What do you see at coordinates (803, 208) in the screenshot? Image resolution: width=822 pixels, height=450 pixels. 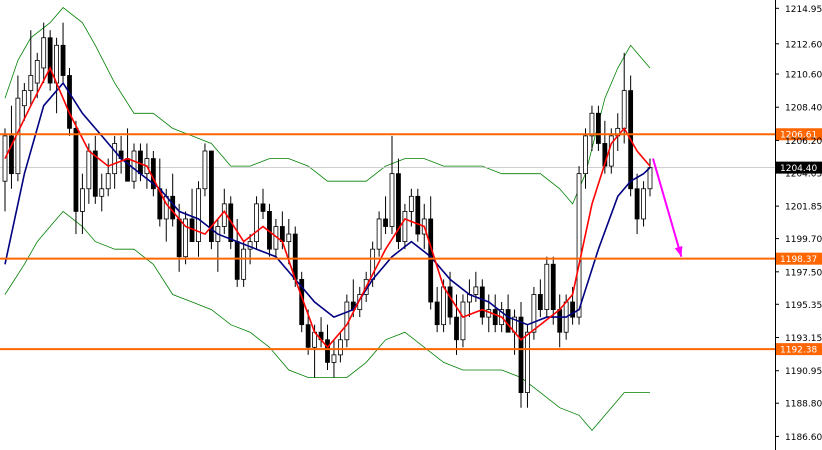 I see `y-tick-label: 1201.85` at bounding box center [803, 208].